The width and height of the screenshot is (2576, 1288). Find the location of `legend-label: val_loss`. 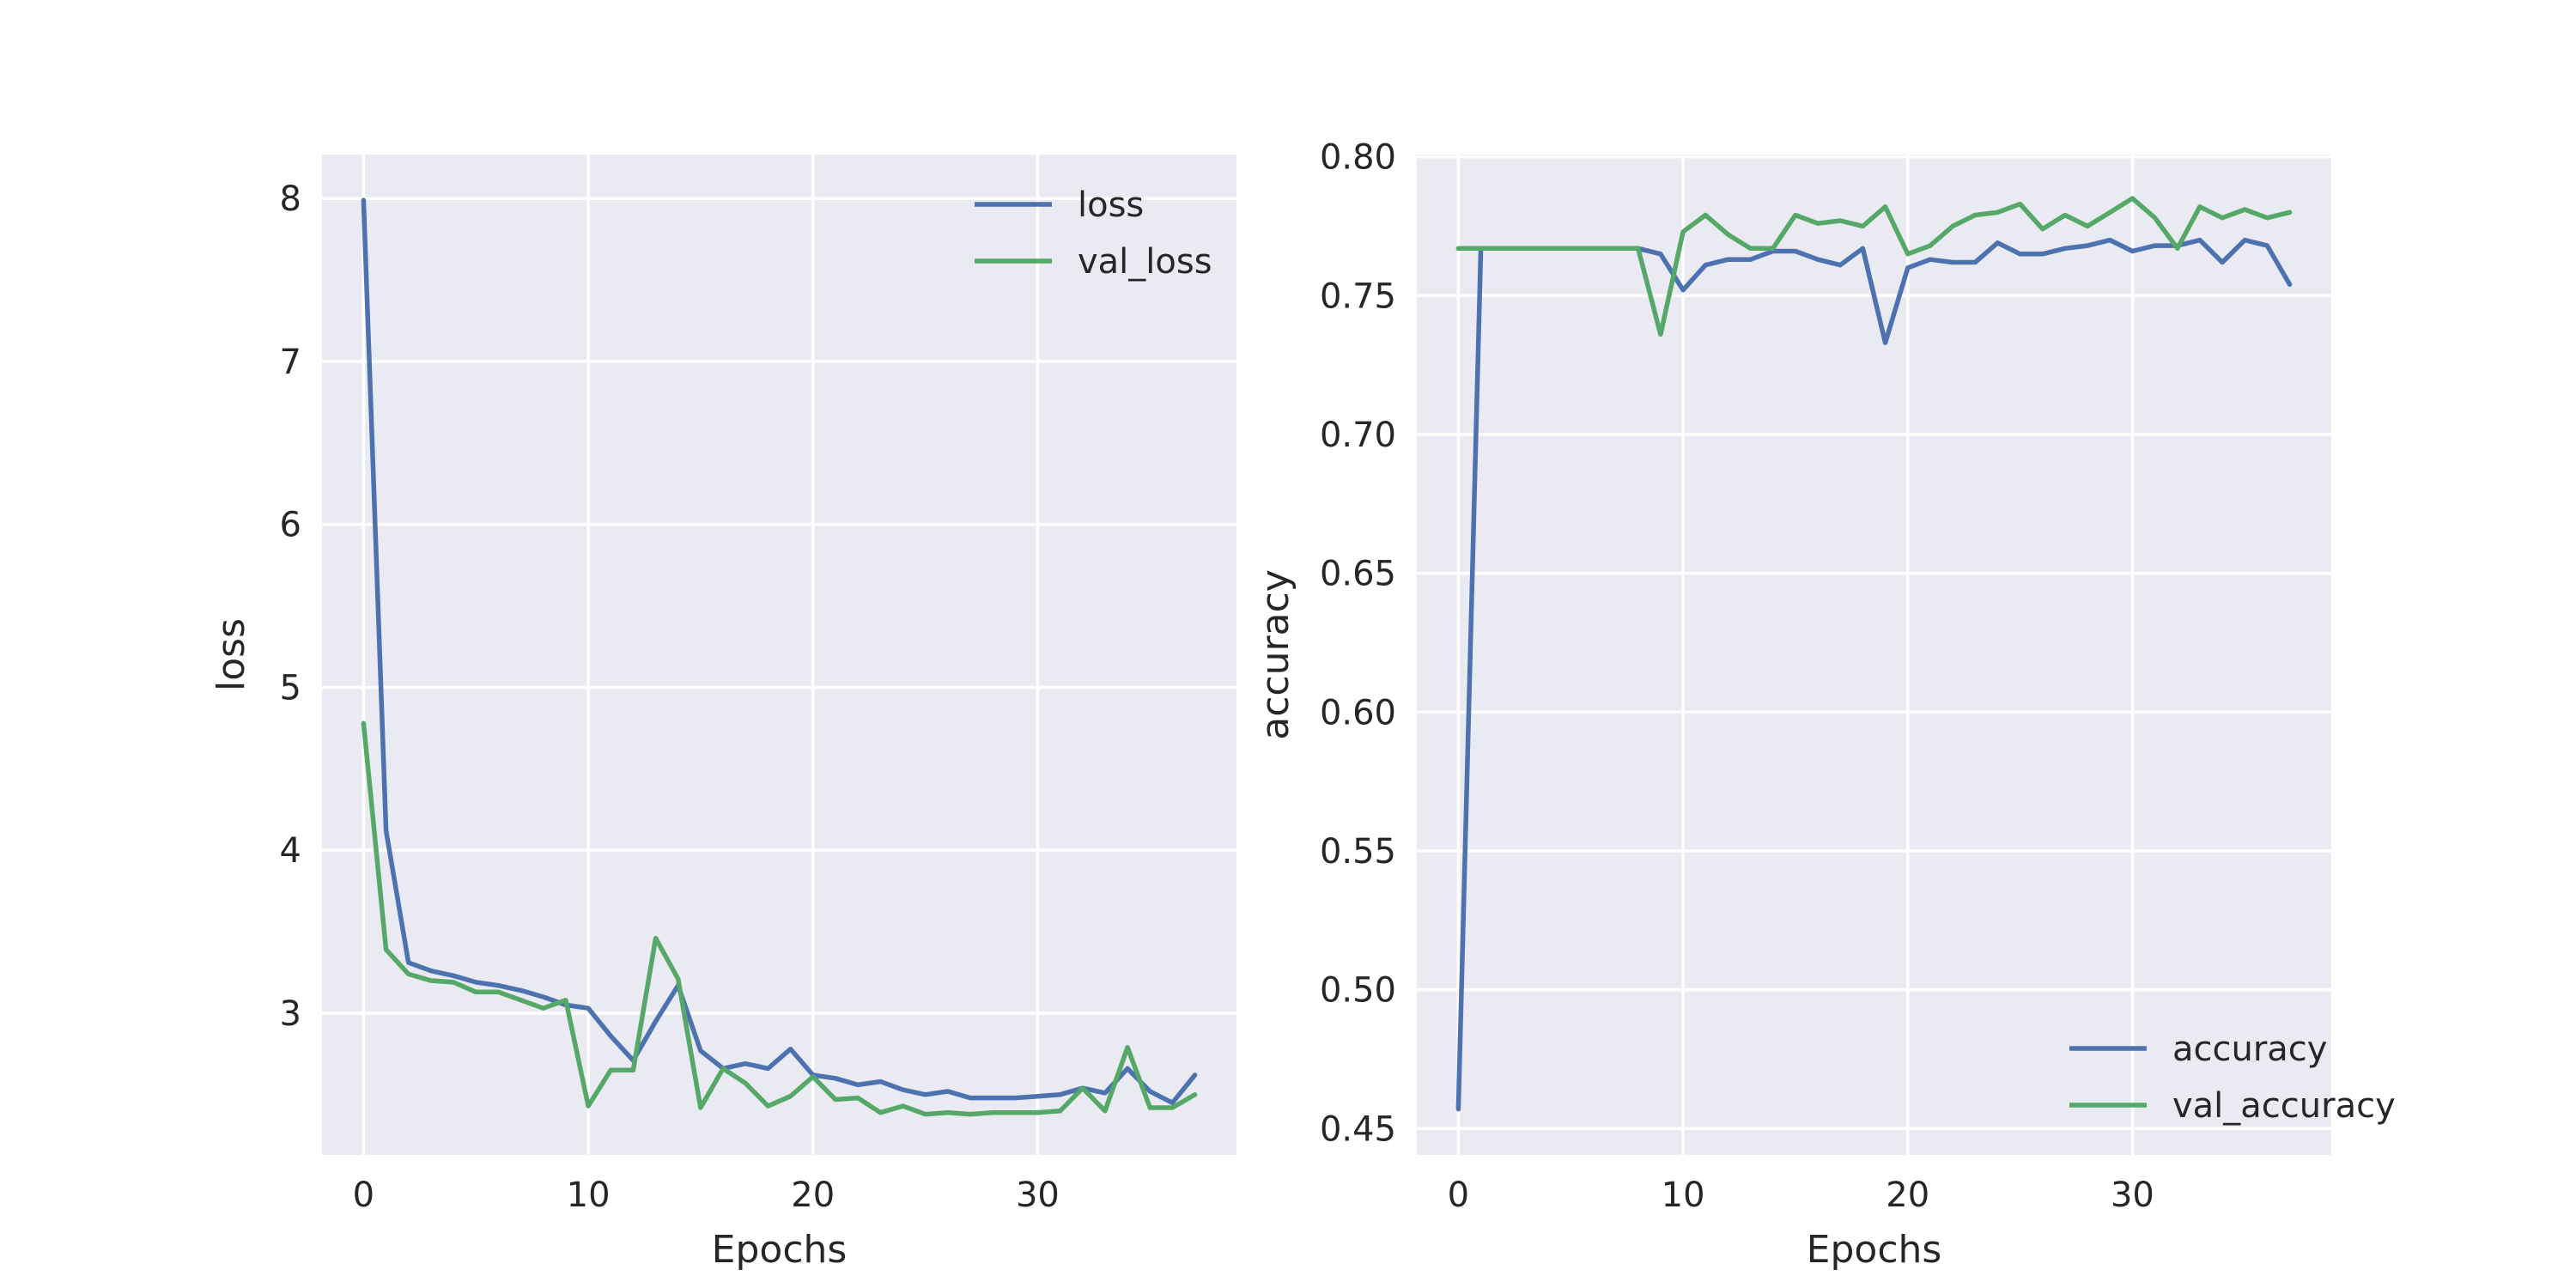

legend-label: val_loss is located at coordinates (1145, 262).